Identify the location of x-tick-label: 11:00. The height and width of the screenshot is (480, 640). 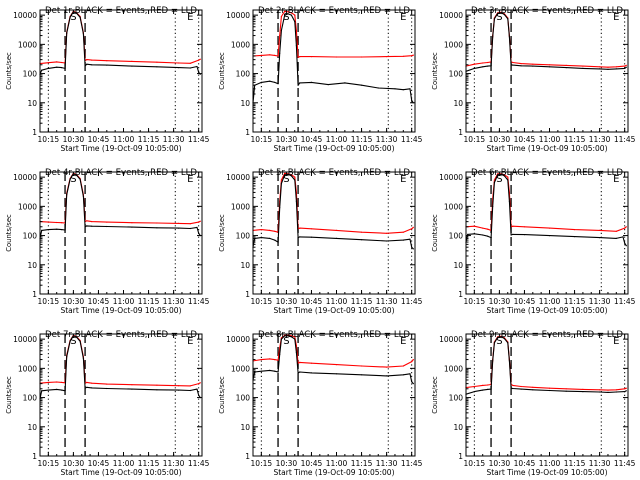
(337, 301).